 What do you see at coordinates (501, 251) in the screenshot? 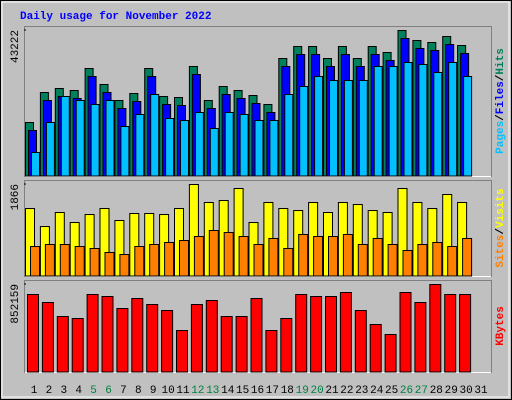
I see `legend-entry: Sites` at bounding box center [501, 251].